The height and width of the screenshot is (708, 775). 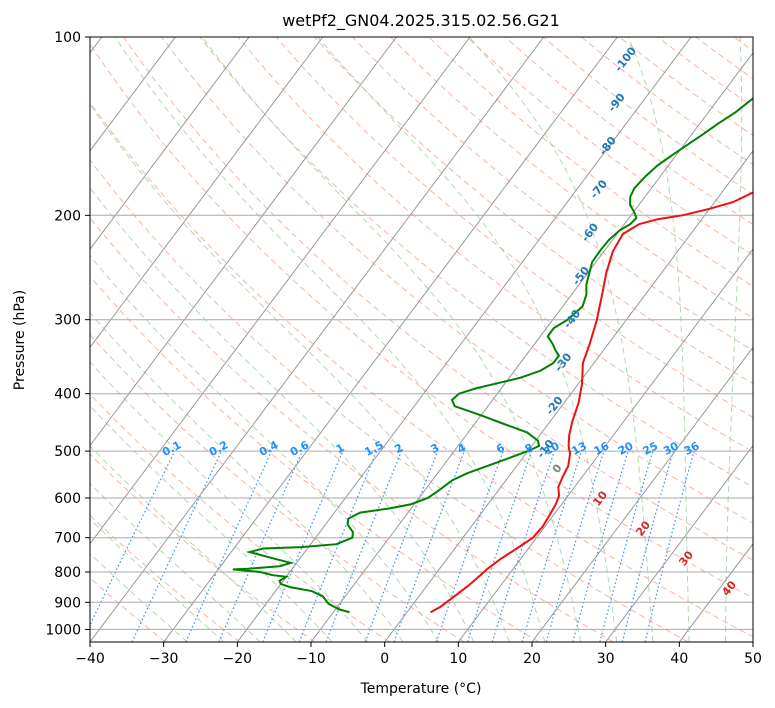 What do you see at coordinates (581, 276) in the screenshot?
I see `dry-adiabat-label: -50` at bounding box center [581, 276].